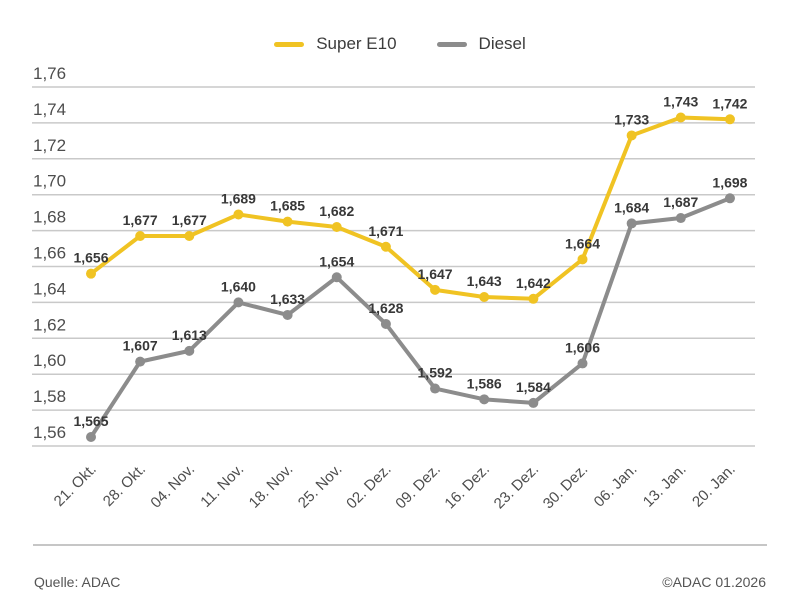 Image resolution: width=800 pixels, height=600 pixels. Describe the element at coordinates (400, 44) in the screenshot. I see `chart-legend: Super E10 Diesel` at that location.